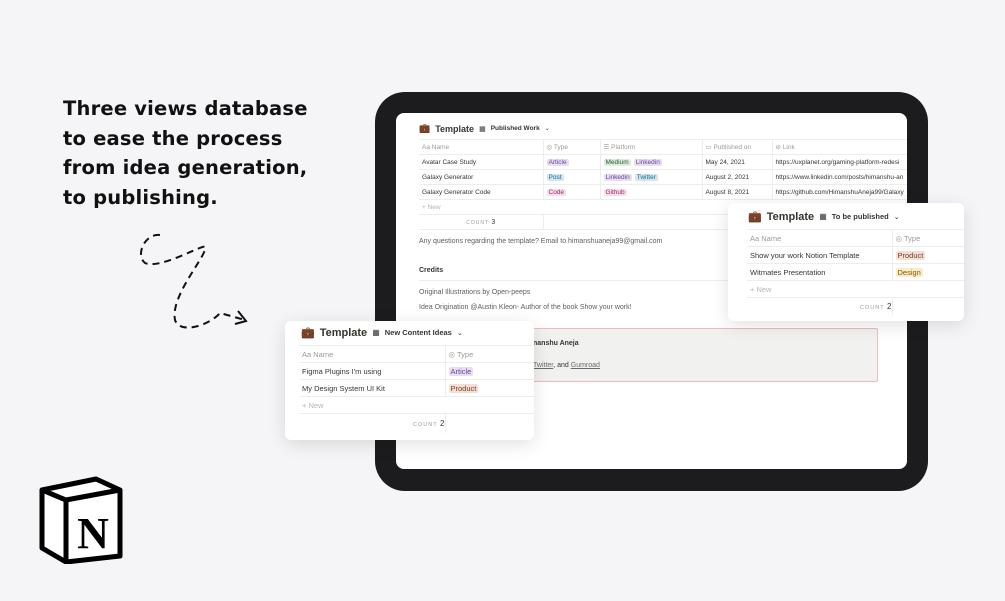 The height and width of the screenshot is (601, 1005). Describe the element at coordinates (820, 255) in the screenshot. I see `row-name: Show your work Notion Template` at that location.